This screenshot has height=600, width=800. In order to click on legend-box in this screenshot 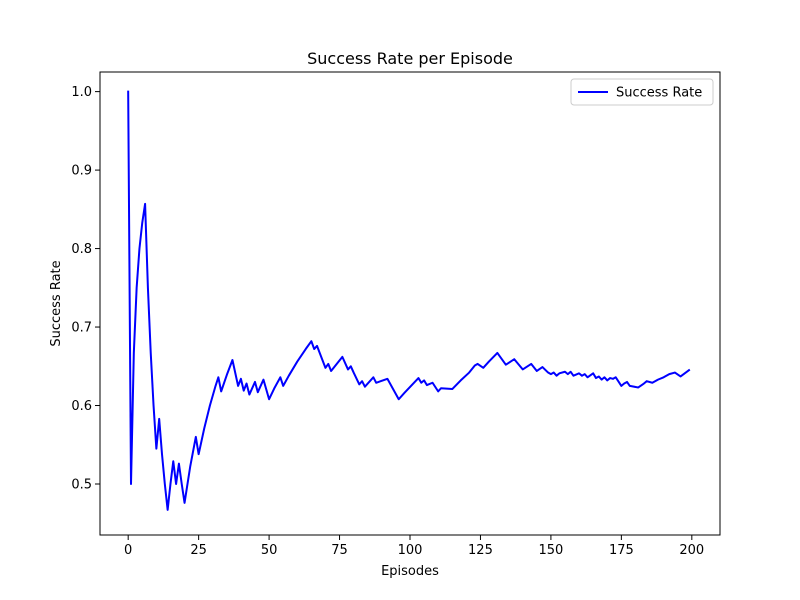, I will do `click(642, 92)`.